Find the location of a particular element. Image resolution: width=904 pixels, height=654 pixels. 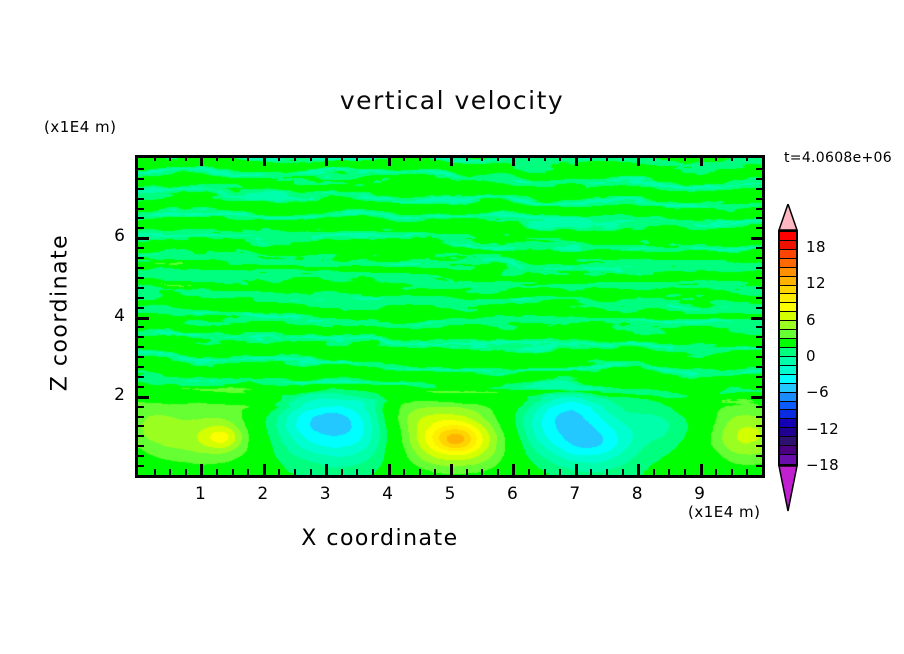

colorbar is located at coordinates (788, 348).